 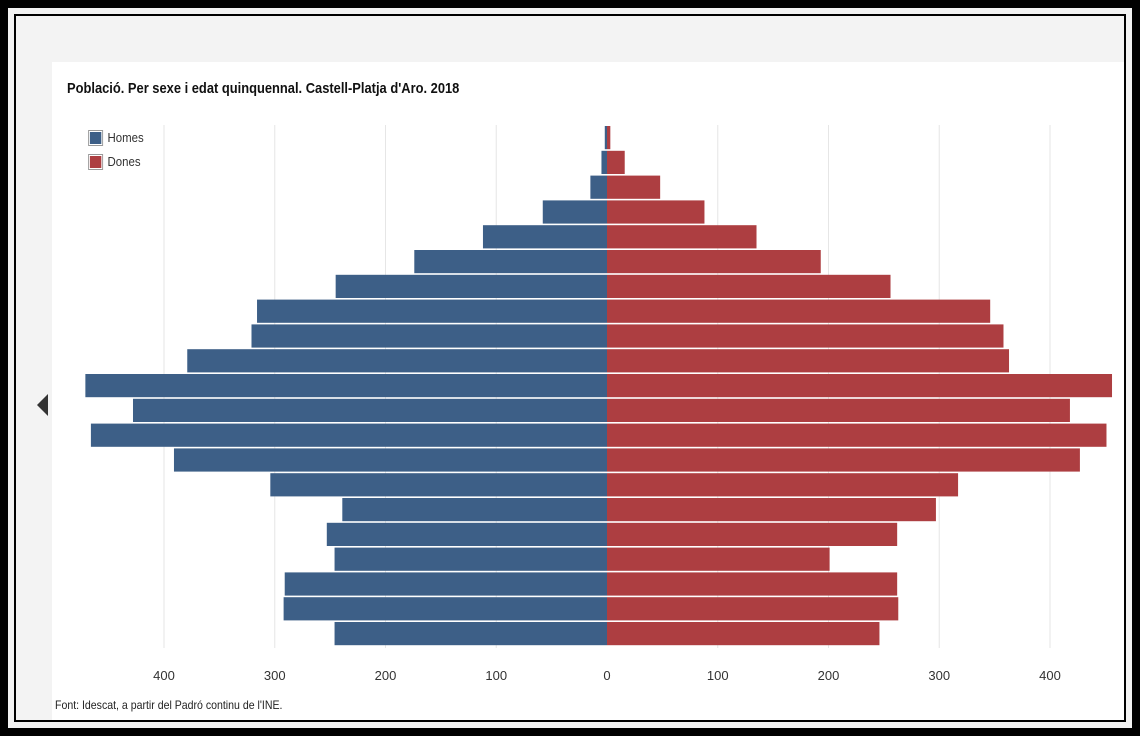 What do you see at coordinates (829, 675) in the screenshot?
I see `x-tick-label-6: 200` at bounding box center [829, 675].